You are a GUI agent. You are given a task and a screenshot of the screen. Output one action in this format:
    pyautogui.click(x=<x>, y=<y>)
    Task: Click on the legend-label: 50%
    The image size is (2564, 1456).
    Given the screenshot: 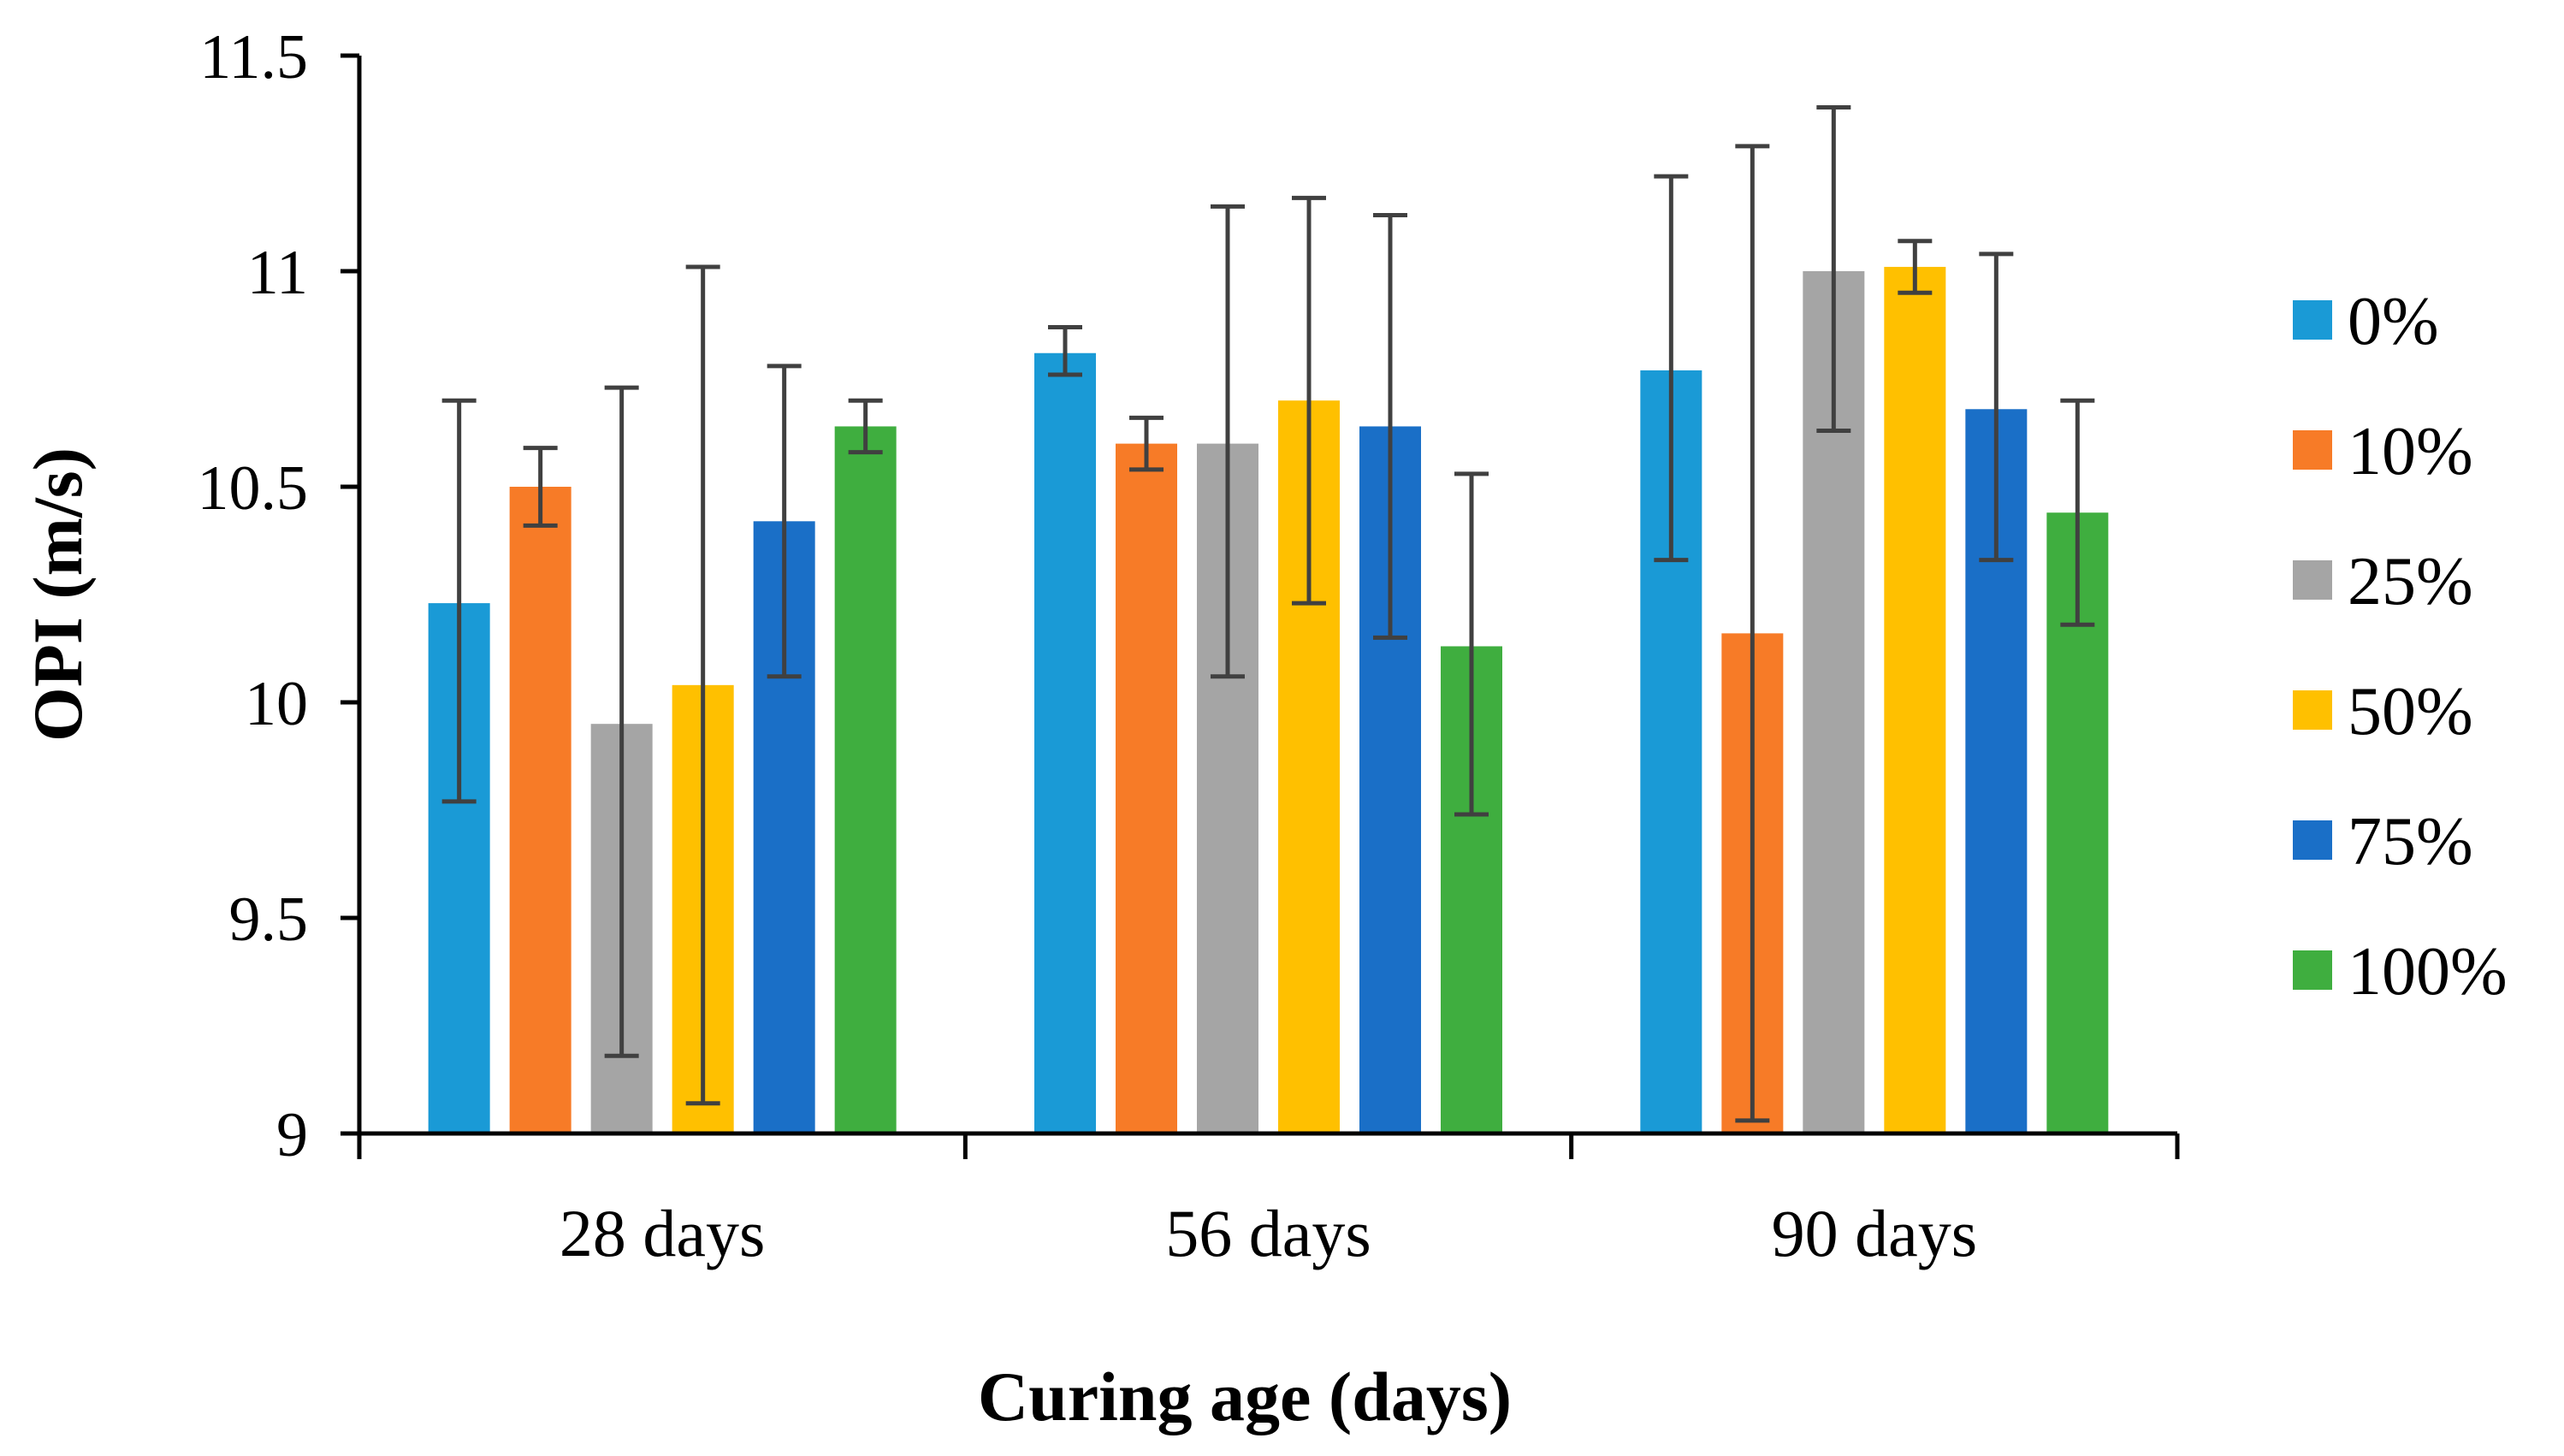 What is the action you would take?
    pyautogui.click(x=2410, y=711)
    